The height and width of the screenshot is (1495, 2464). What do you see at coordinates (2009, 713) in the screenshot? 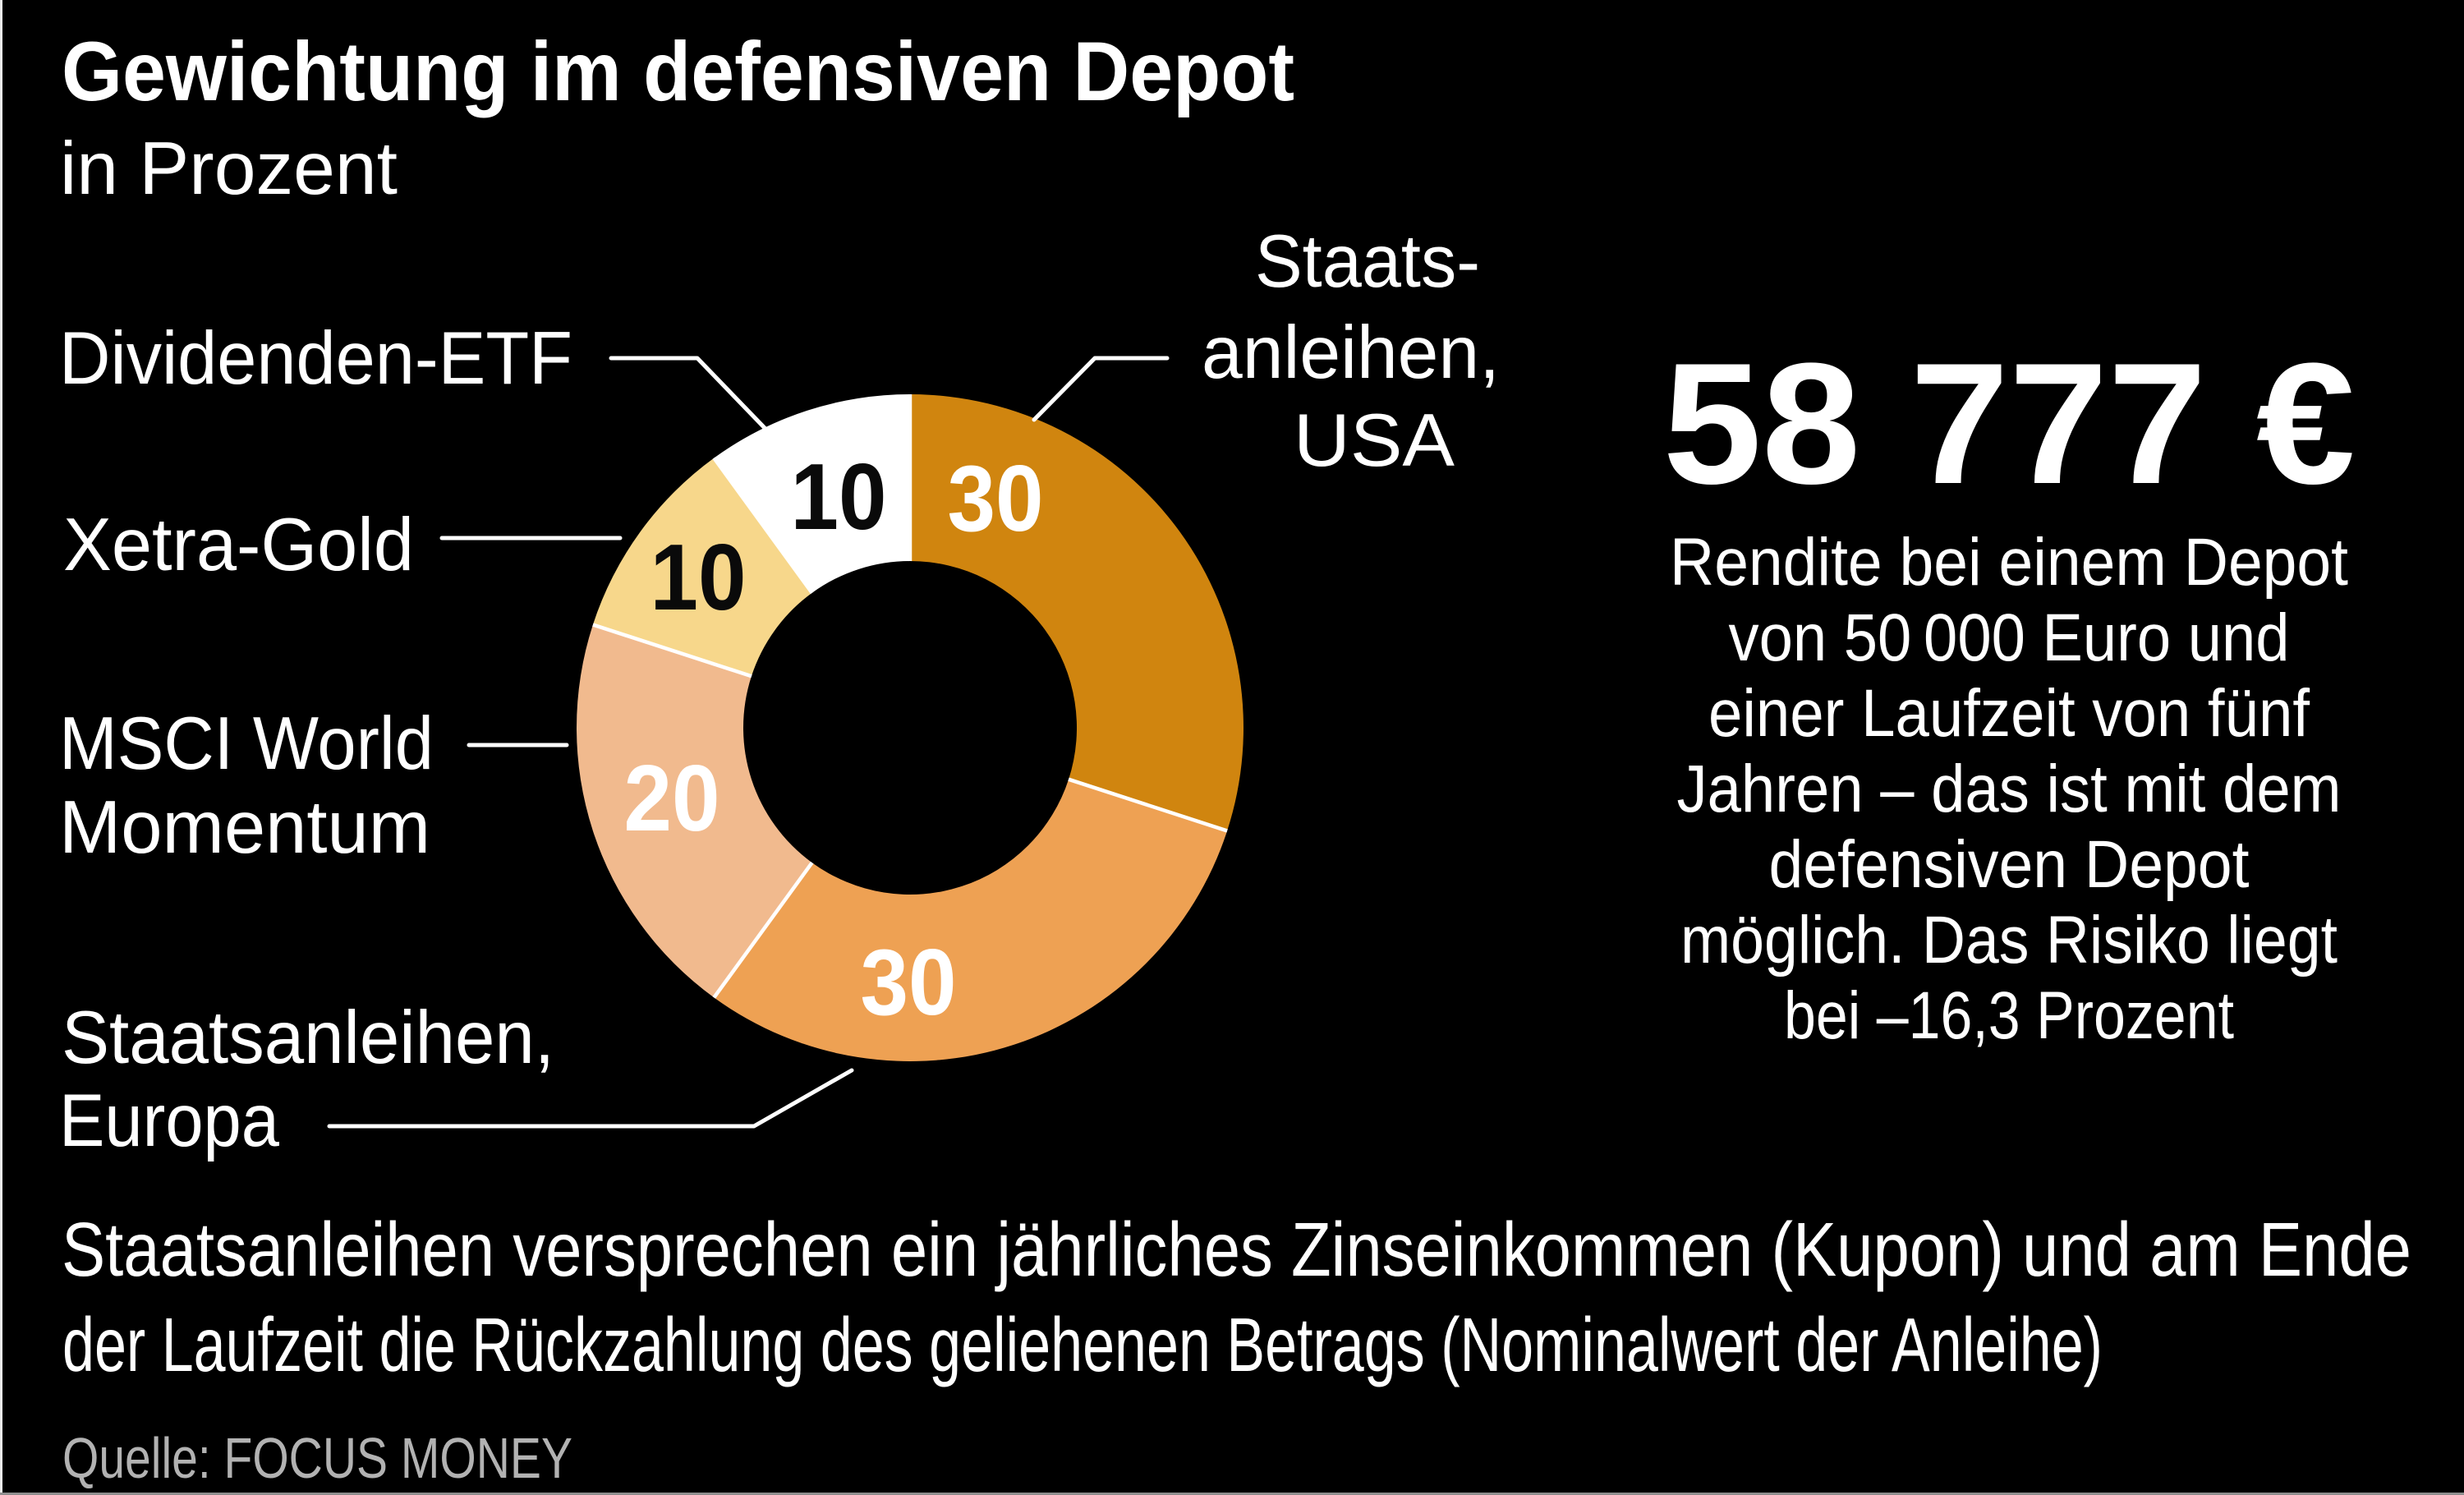
I see `svg-text: einer Laufzeit von fünf` at bounding box center [2009, 713].